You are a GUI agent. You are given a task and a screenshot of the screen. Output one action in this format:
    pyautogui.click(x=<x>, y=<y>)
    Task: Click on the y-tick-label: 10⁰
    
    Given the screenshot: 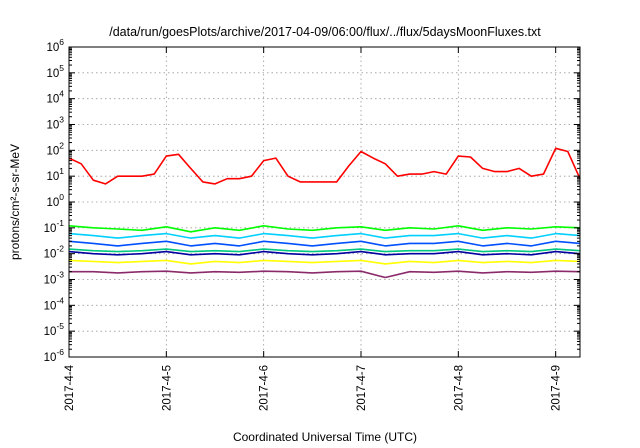 What is the action you would take?
    pyautogui.click(x=55, y=200)
    